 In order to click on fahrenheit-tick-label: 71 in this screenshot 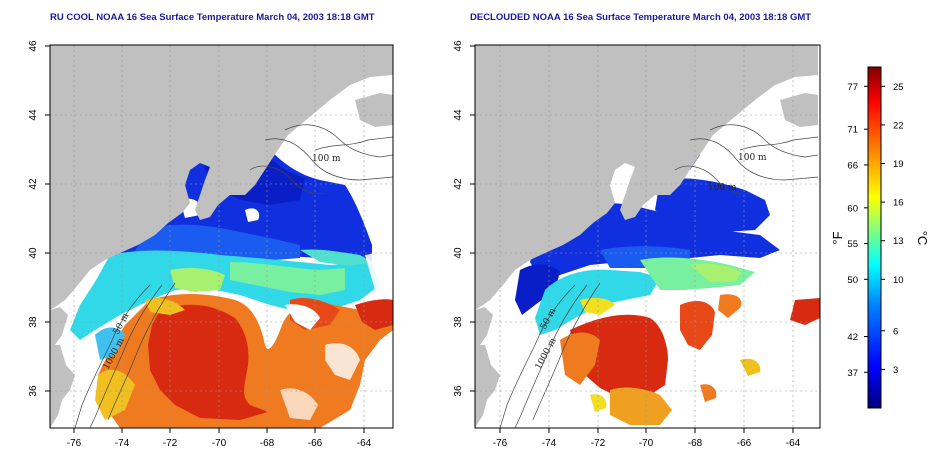, I will do `click(852, 130)`.